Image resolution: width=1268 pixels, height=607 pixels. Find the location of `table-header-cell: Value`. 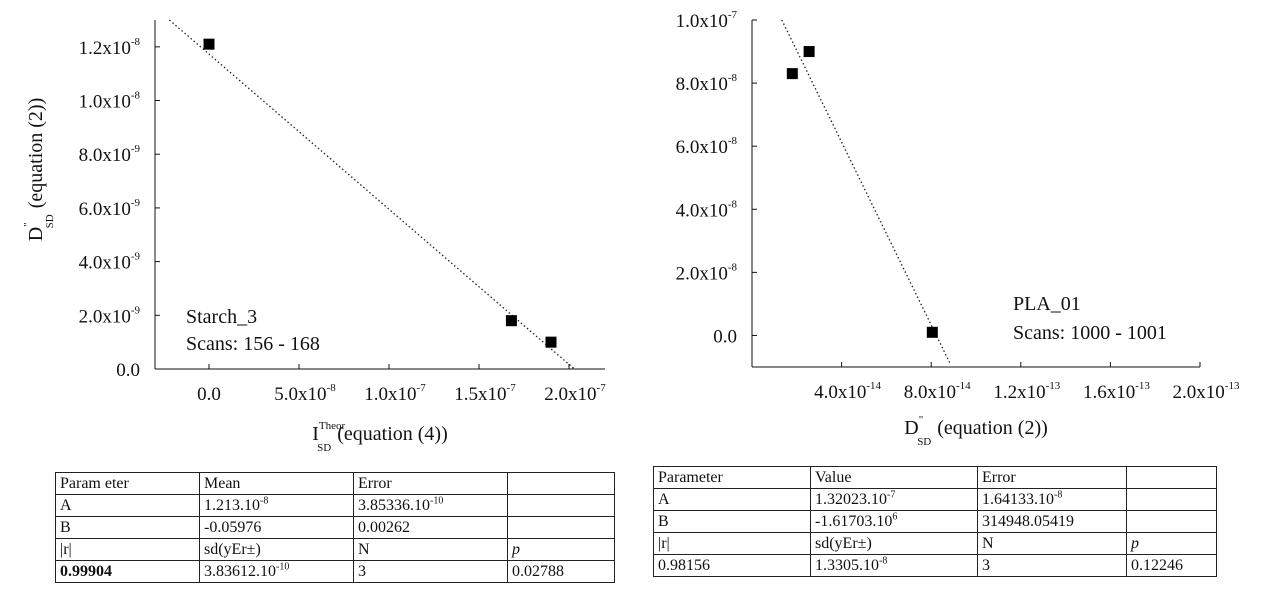

table-header-cell: Value is located at coordinates (894, 477).